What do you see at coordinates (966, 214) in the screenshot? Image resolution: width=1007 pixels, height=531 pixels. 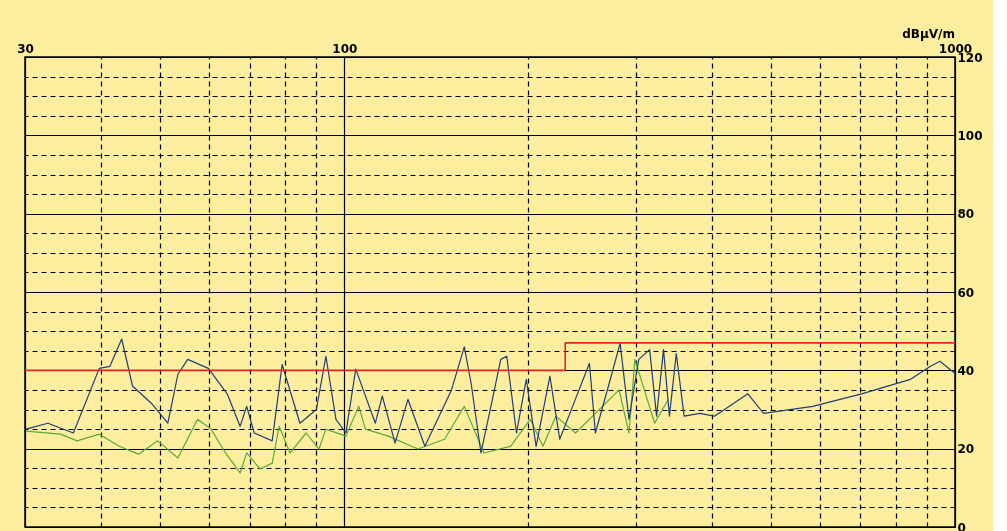 I see `y-tick-label: 80` at bounding box center [966, 214].